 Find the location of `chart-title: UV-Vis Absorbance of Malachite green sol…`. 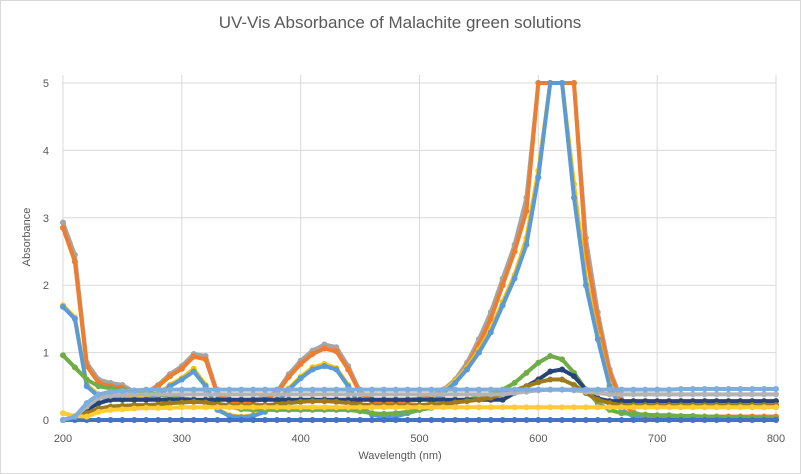

chart-title: UV-Vis Absorbance of Malachite green sol… is located at coordinates (400, 22).